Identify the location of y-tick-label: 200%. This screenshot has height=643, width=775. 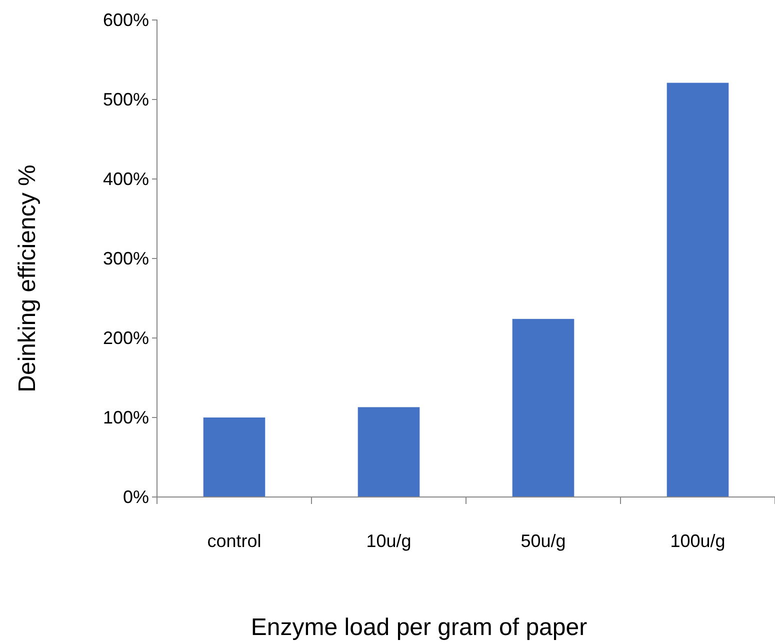
(125, 338).